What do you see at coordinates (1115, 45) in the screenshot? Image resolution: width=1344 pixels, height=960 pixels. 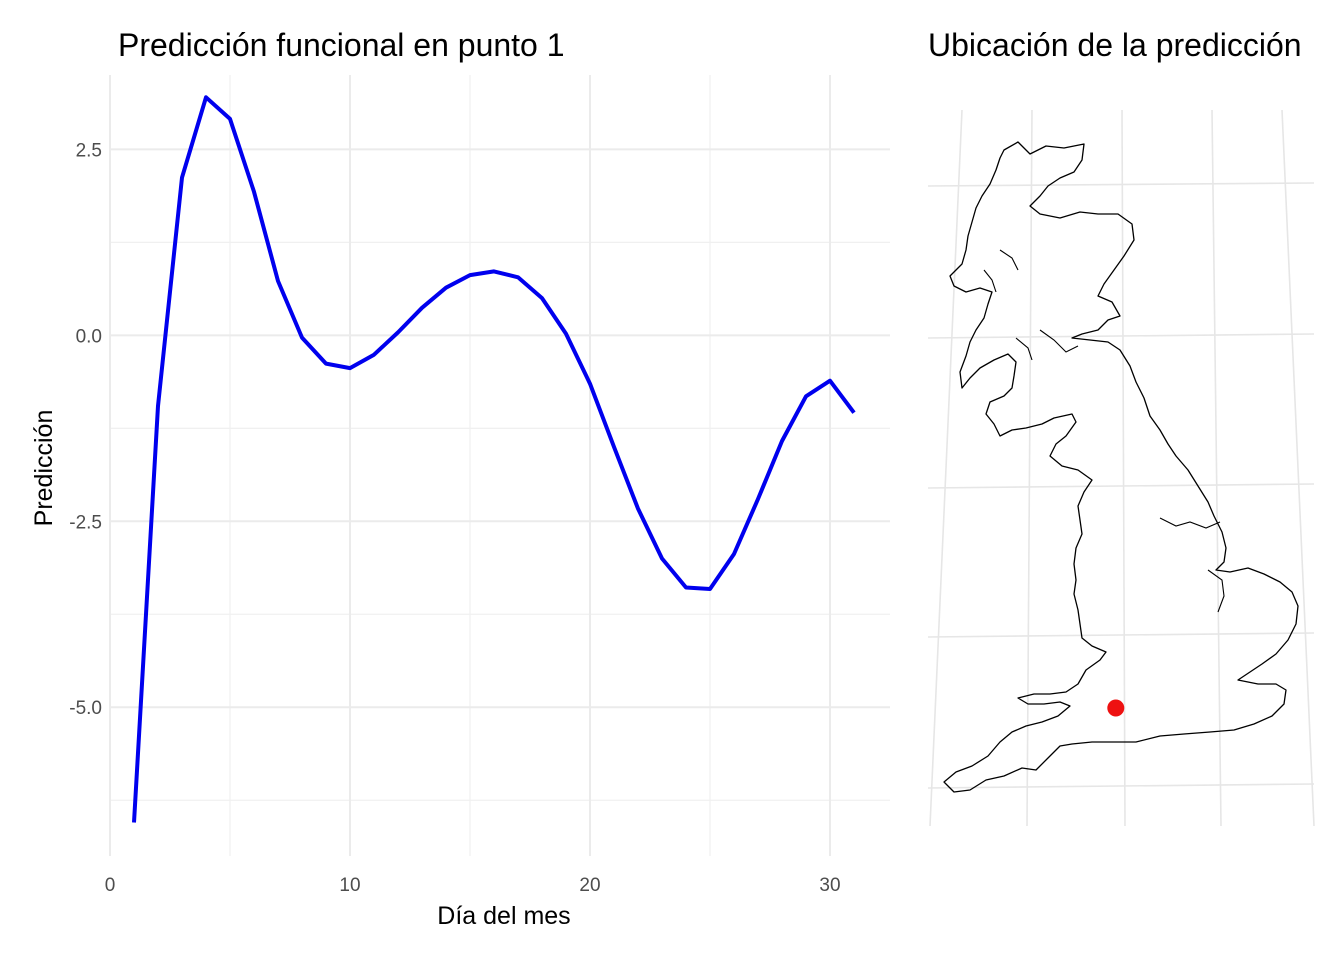 I see `map-title: Ubicación de la predicción` at bounding box center [1115, 45].